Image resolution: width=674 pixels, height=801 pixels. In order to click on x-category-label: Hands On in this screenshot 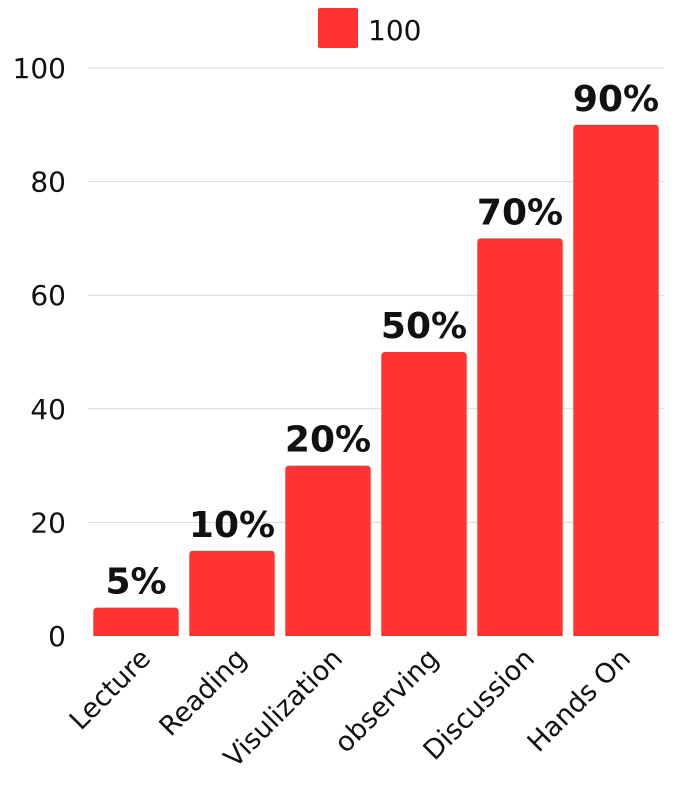, I will do `click(579, 700)`.